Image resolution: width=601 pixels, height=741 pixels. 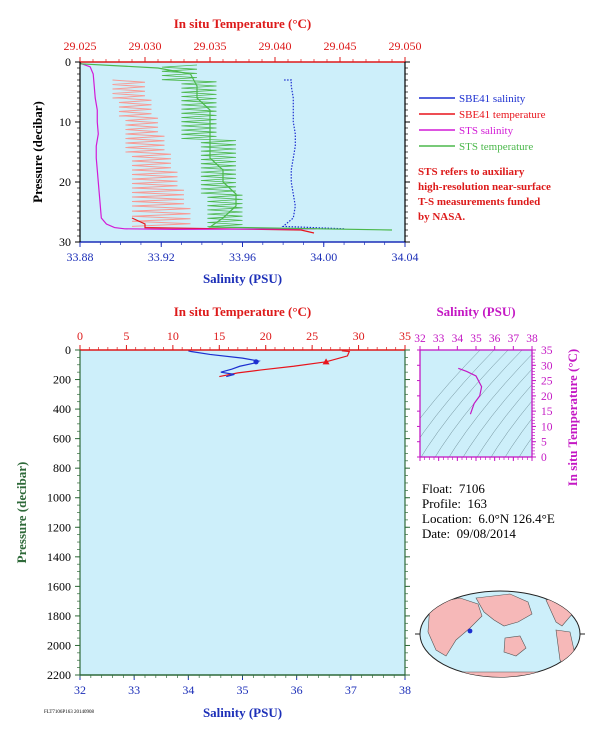 I want to click on ts-salinity-title: Salinity (PSU), so click(x=475, y=311).